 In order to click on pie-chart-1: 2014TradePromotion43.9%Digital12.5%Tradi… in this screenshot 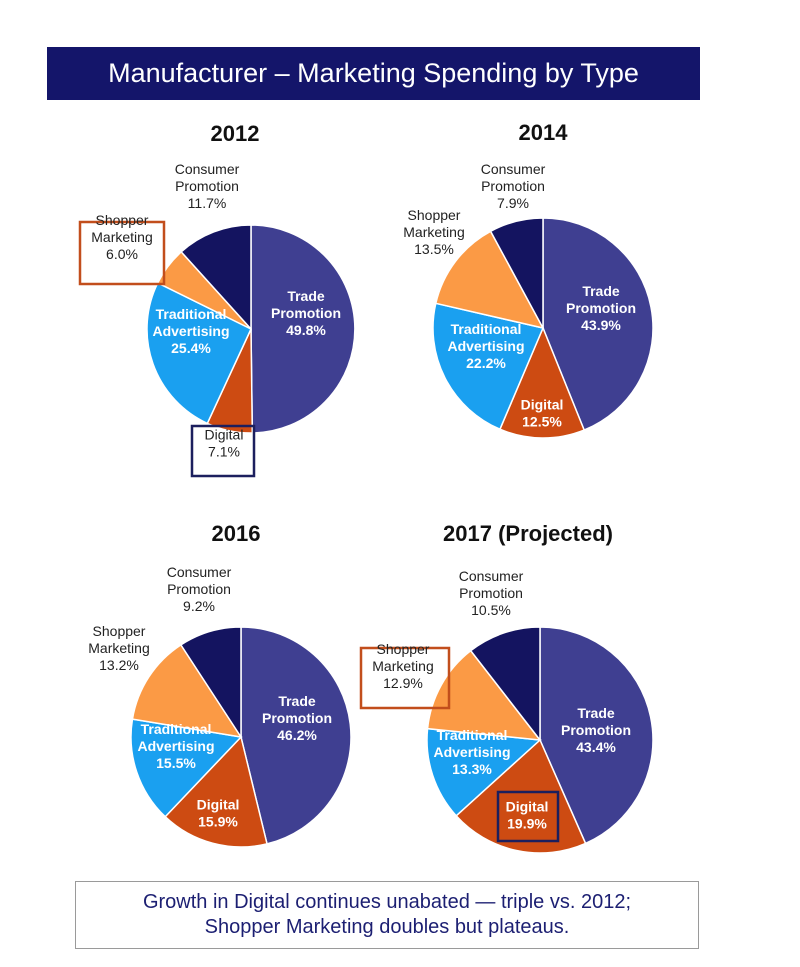, I will do `click(528, 279)`.